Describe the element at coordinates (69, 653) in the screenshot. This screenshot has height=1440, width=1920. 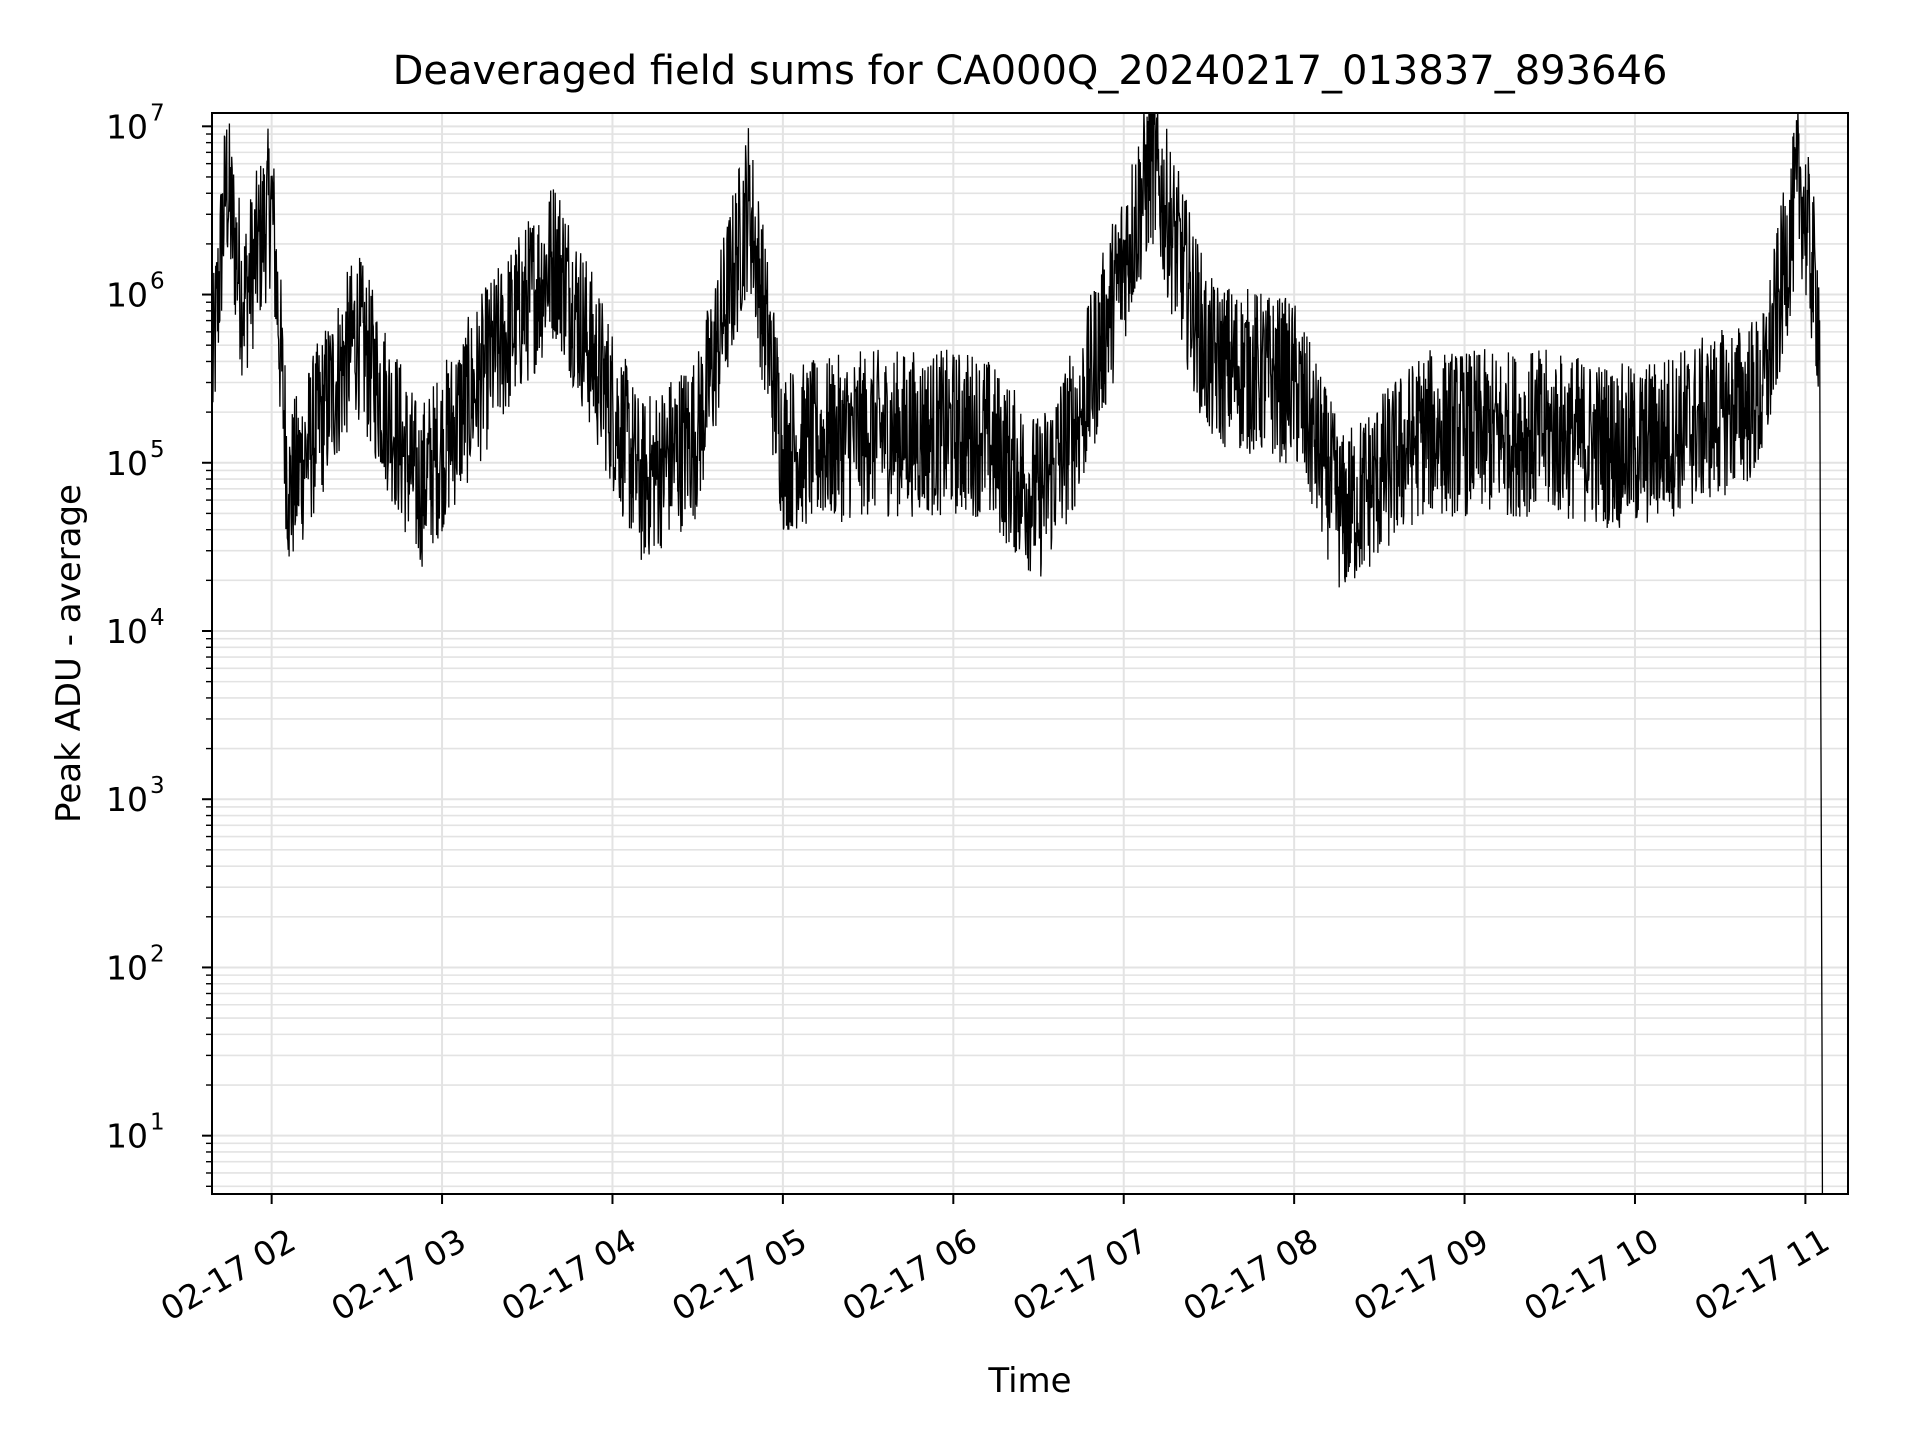
I see `y-axis-label: Peak ADU - average` at that location.